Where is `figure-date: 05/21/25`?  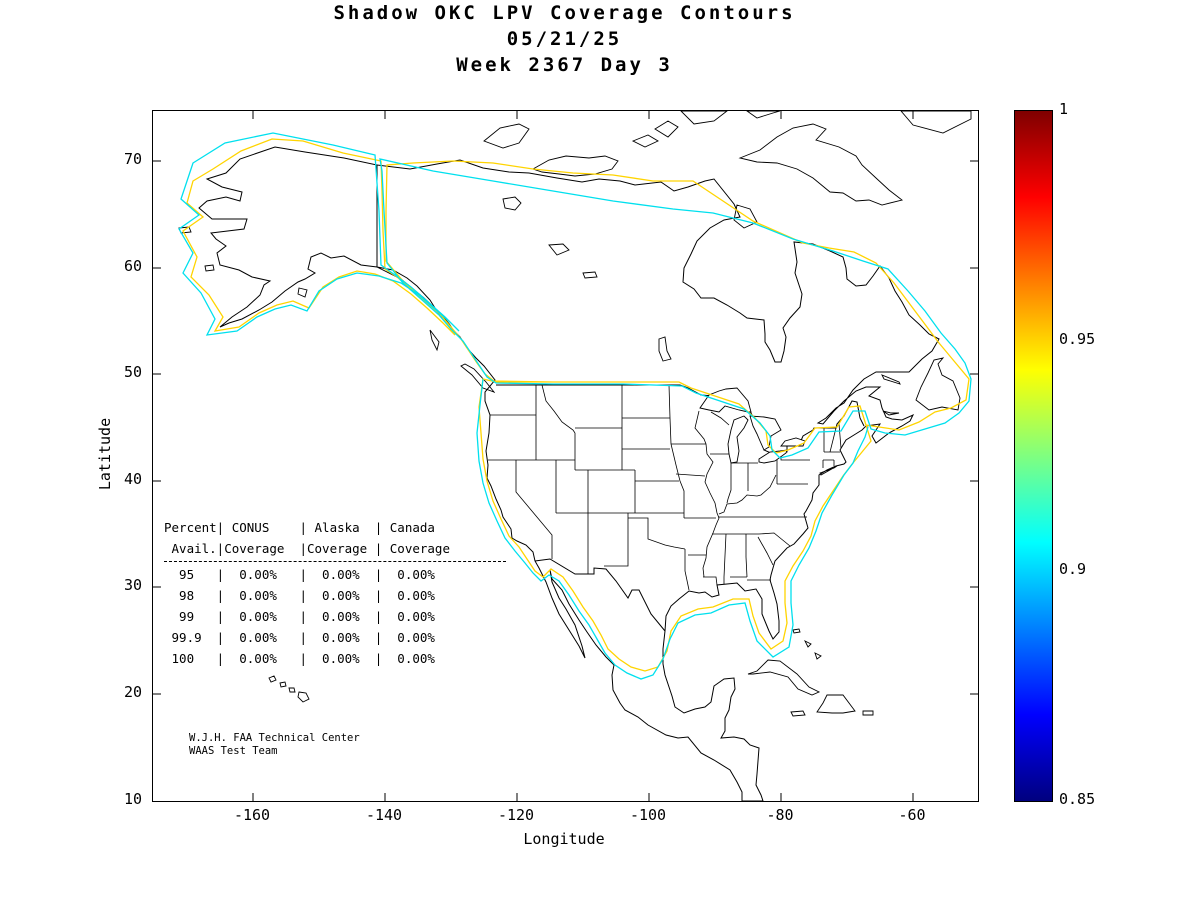
figure-date: 05/21/25 is located at coordinates (564, 39).